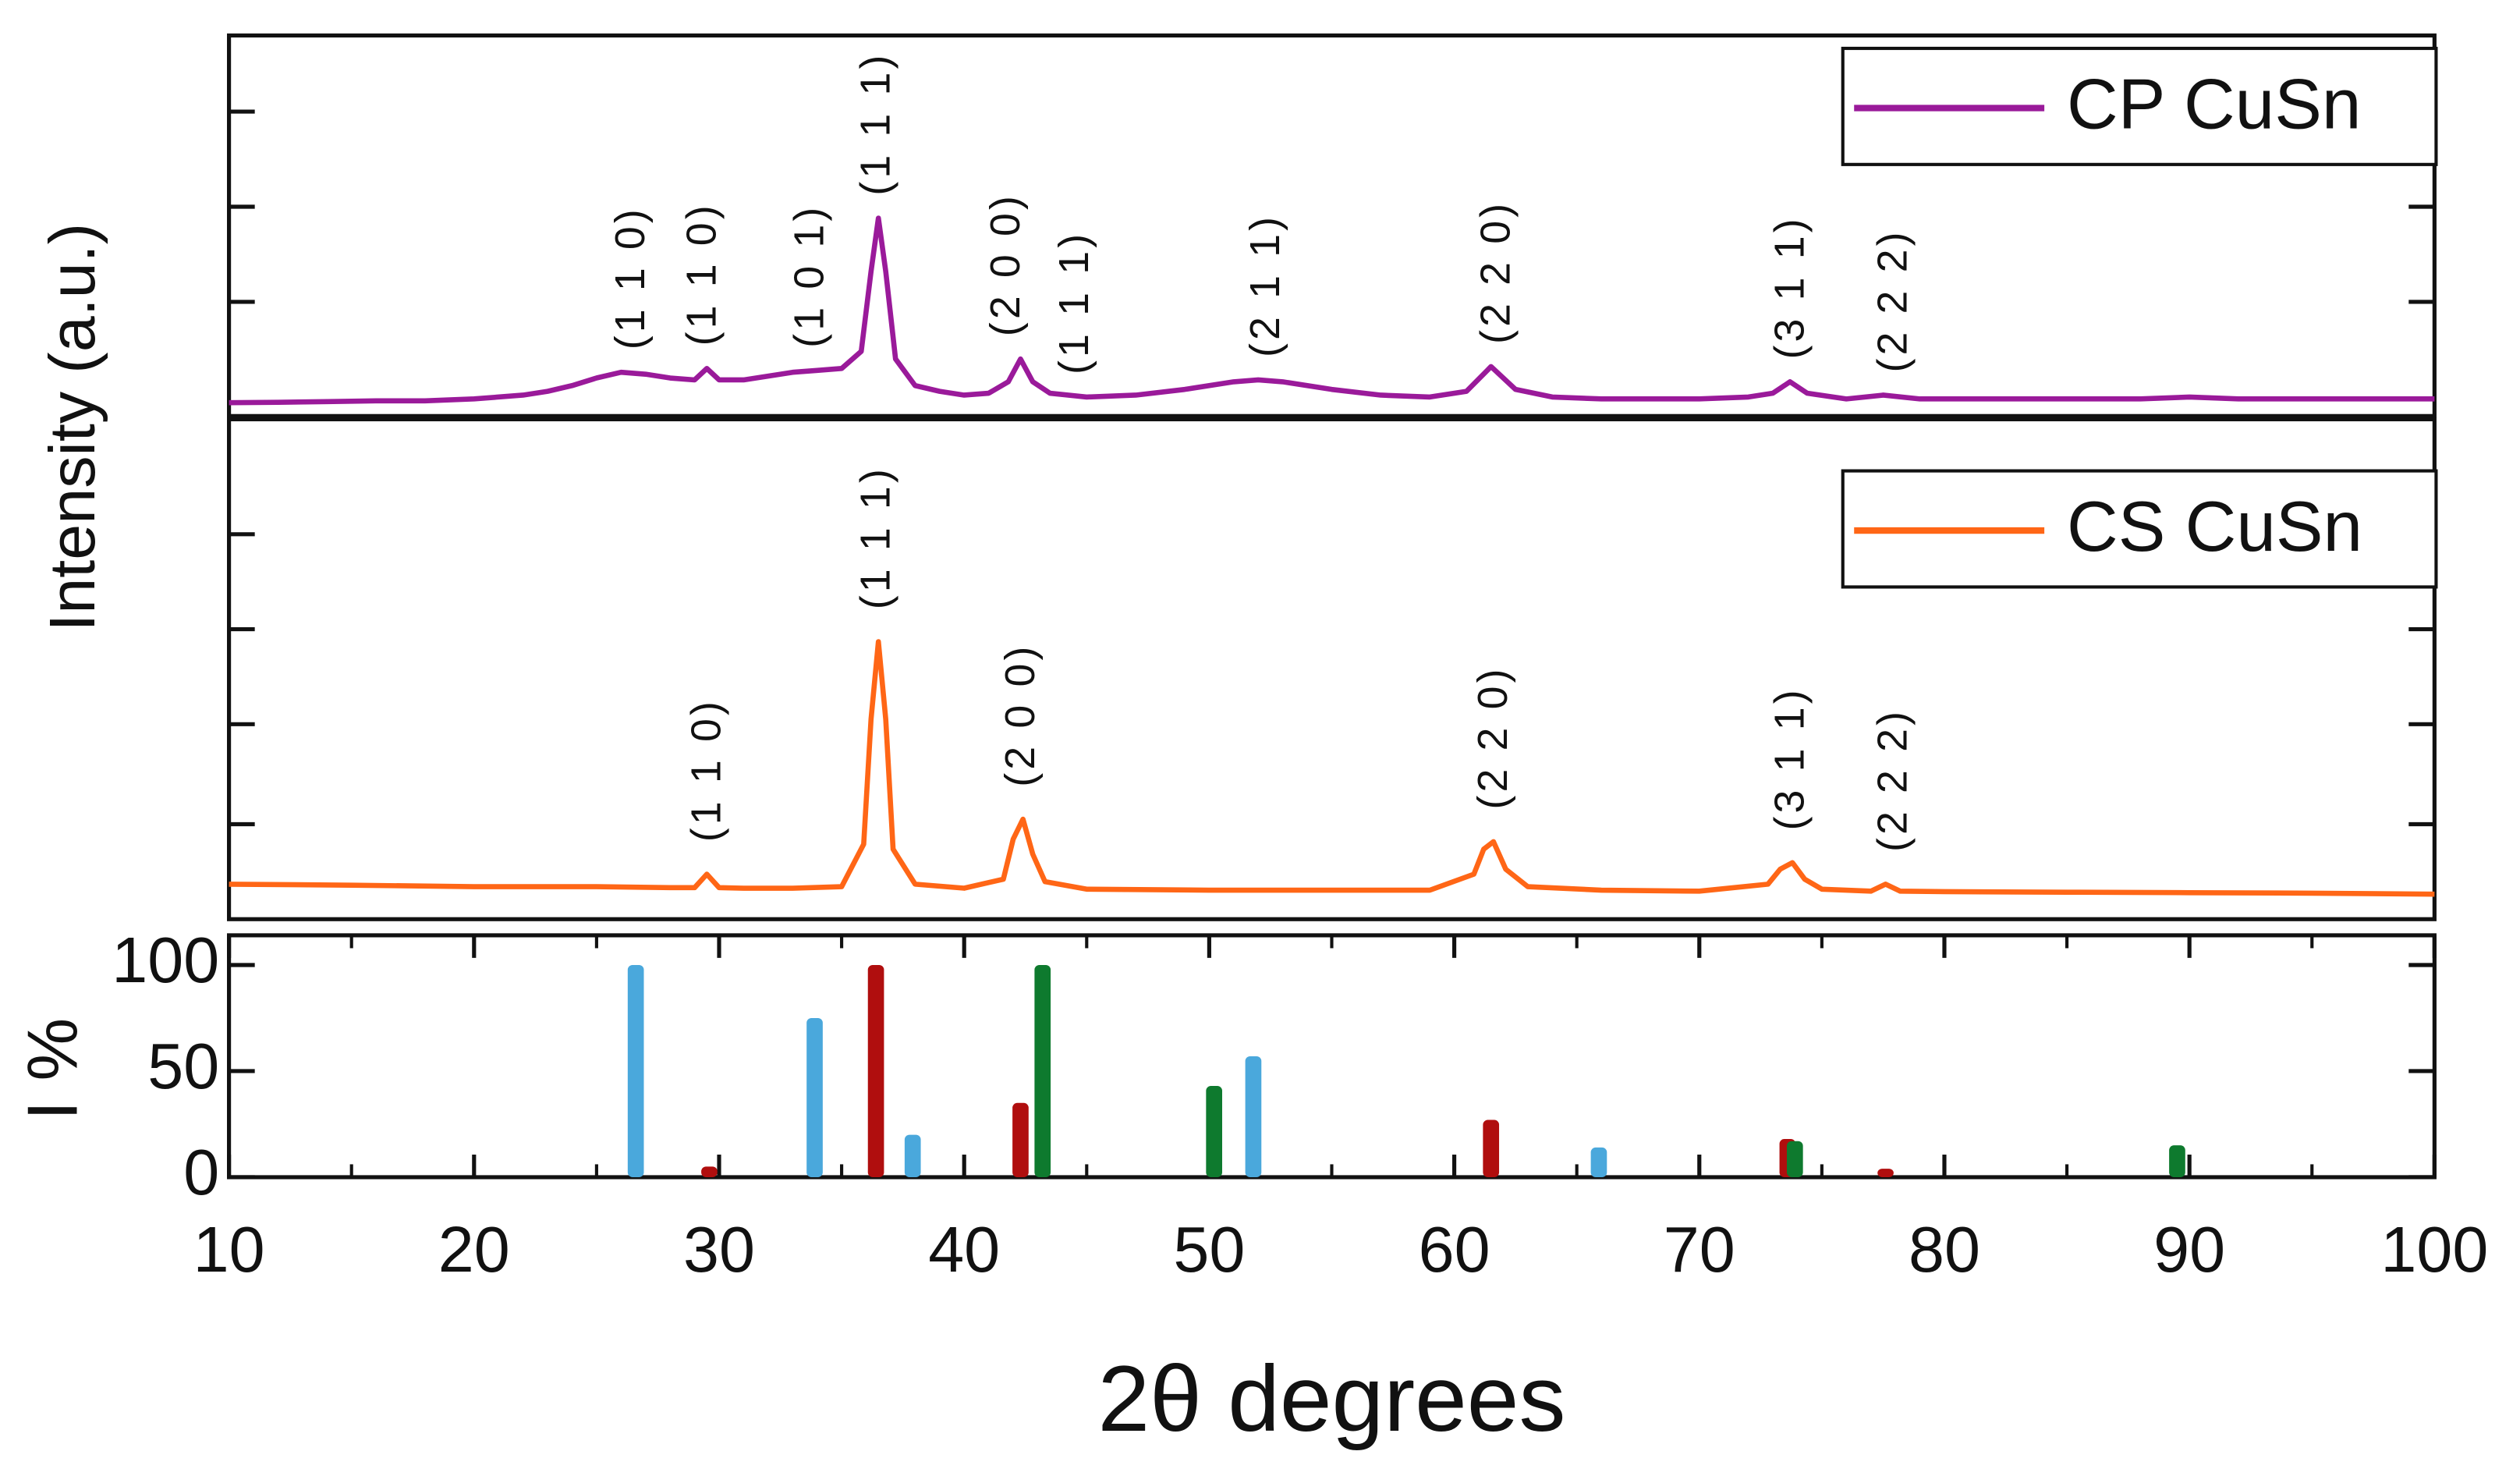 The width and height of the screenshot is (2520, 1476). I want to click on y-tick-label: 100, so click(165, 960).